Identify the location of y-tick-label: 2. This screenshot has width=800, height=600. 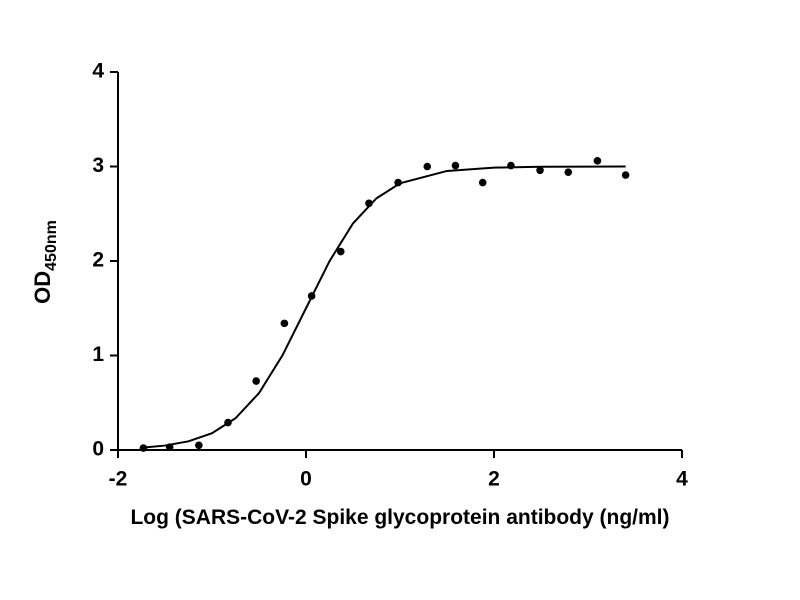
(98, 260).